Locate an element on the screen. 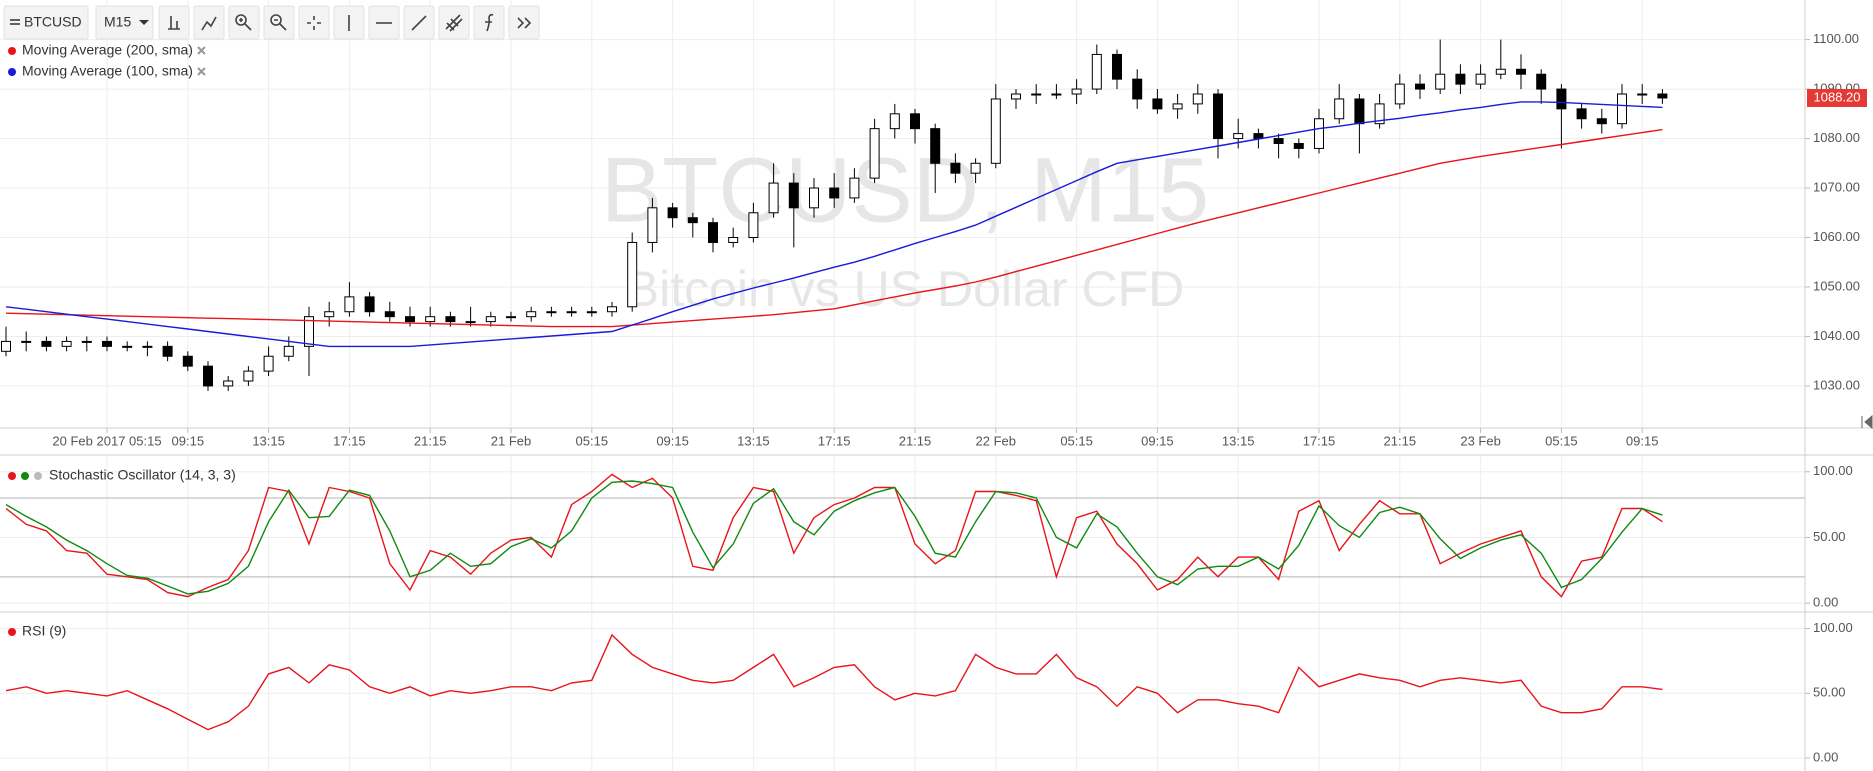  watermark-title: BTCUSD, M15 is located at coordinates (905, 190).